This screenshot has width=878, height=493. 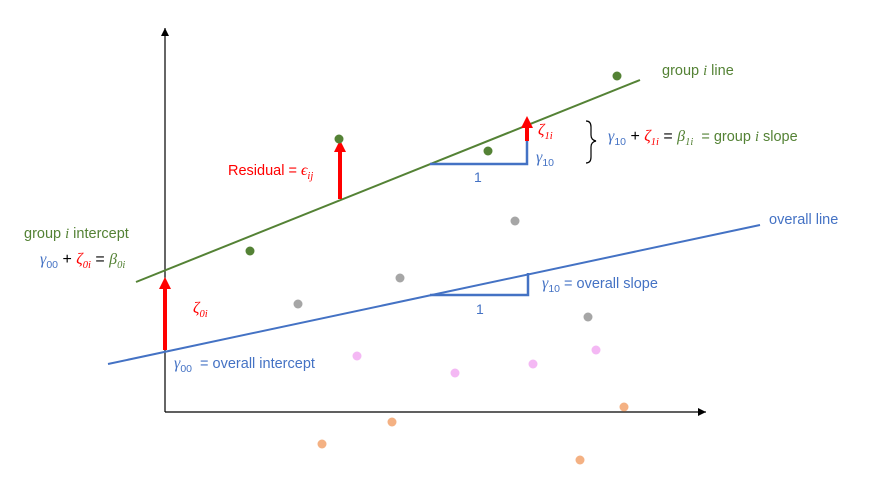 What do you see at coordinates (545, 132) in the screenshot?
I see `zeta-1i-label: ζ1i` at bounding box center [545, 132].